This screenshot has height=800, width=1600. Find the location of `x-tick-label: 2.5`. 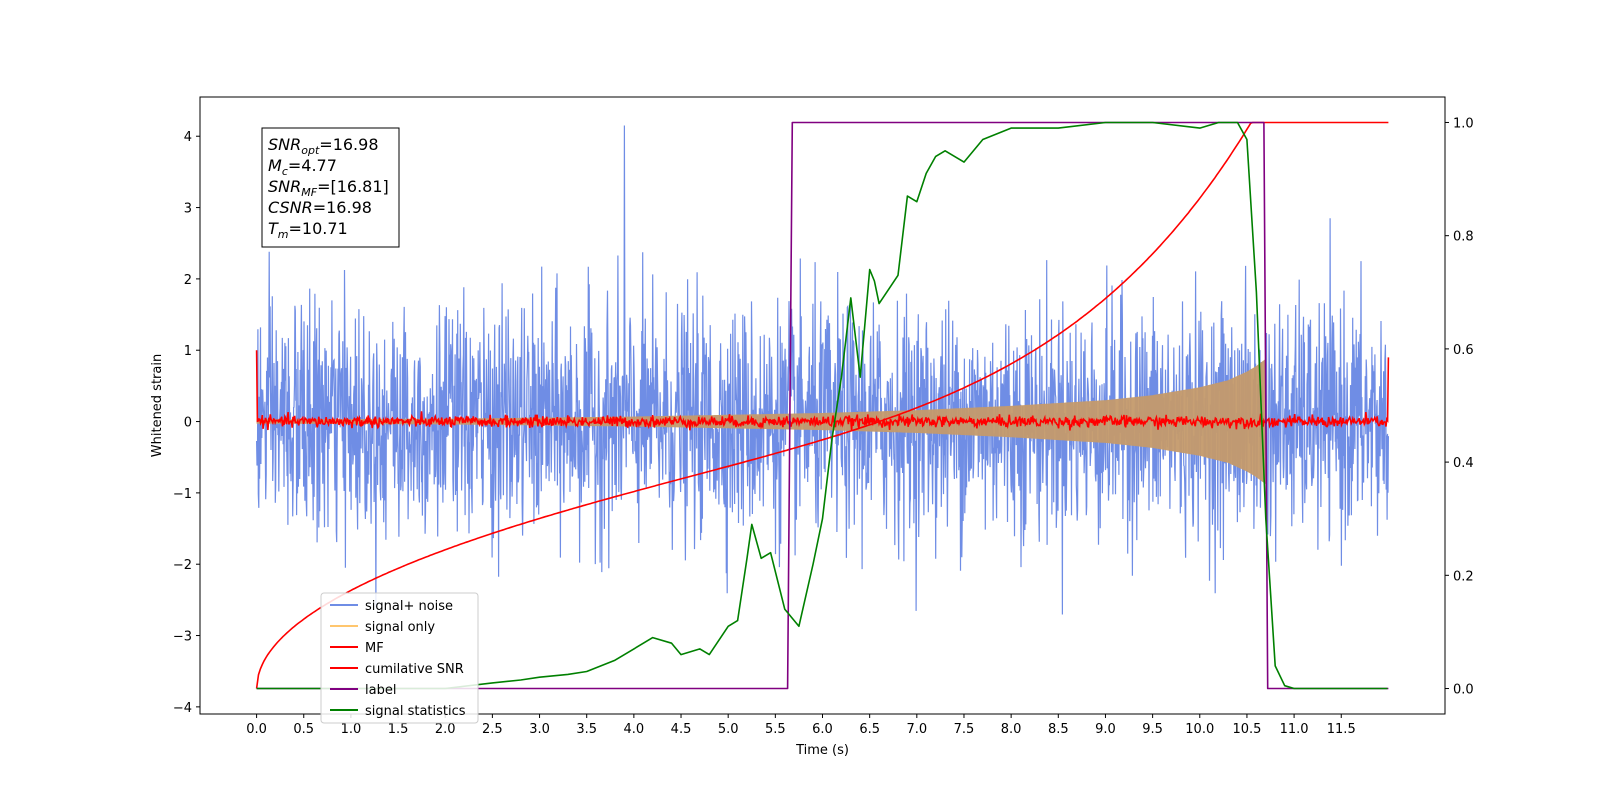

x-tick-label: 2.5 is located at coordinates (492, 729).